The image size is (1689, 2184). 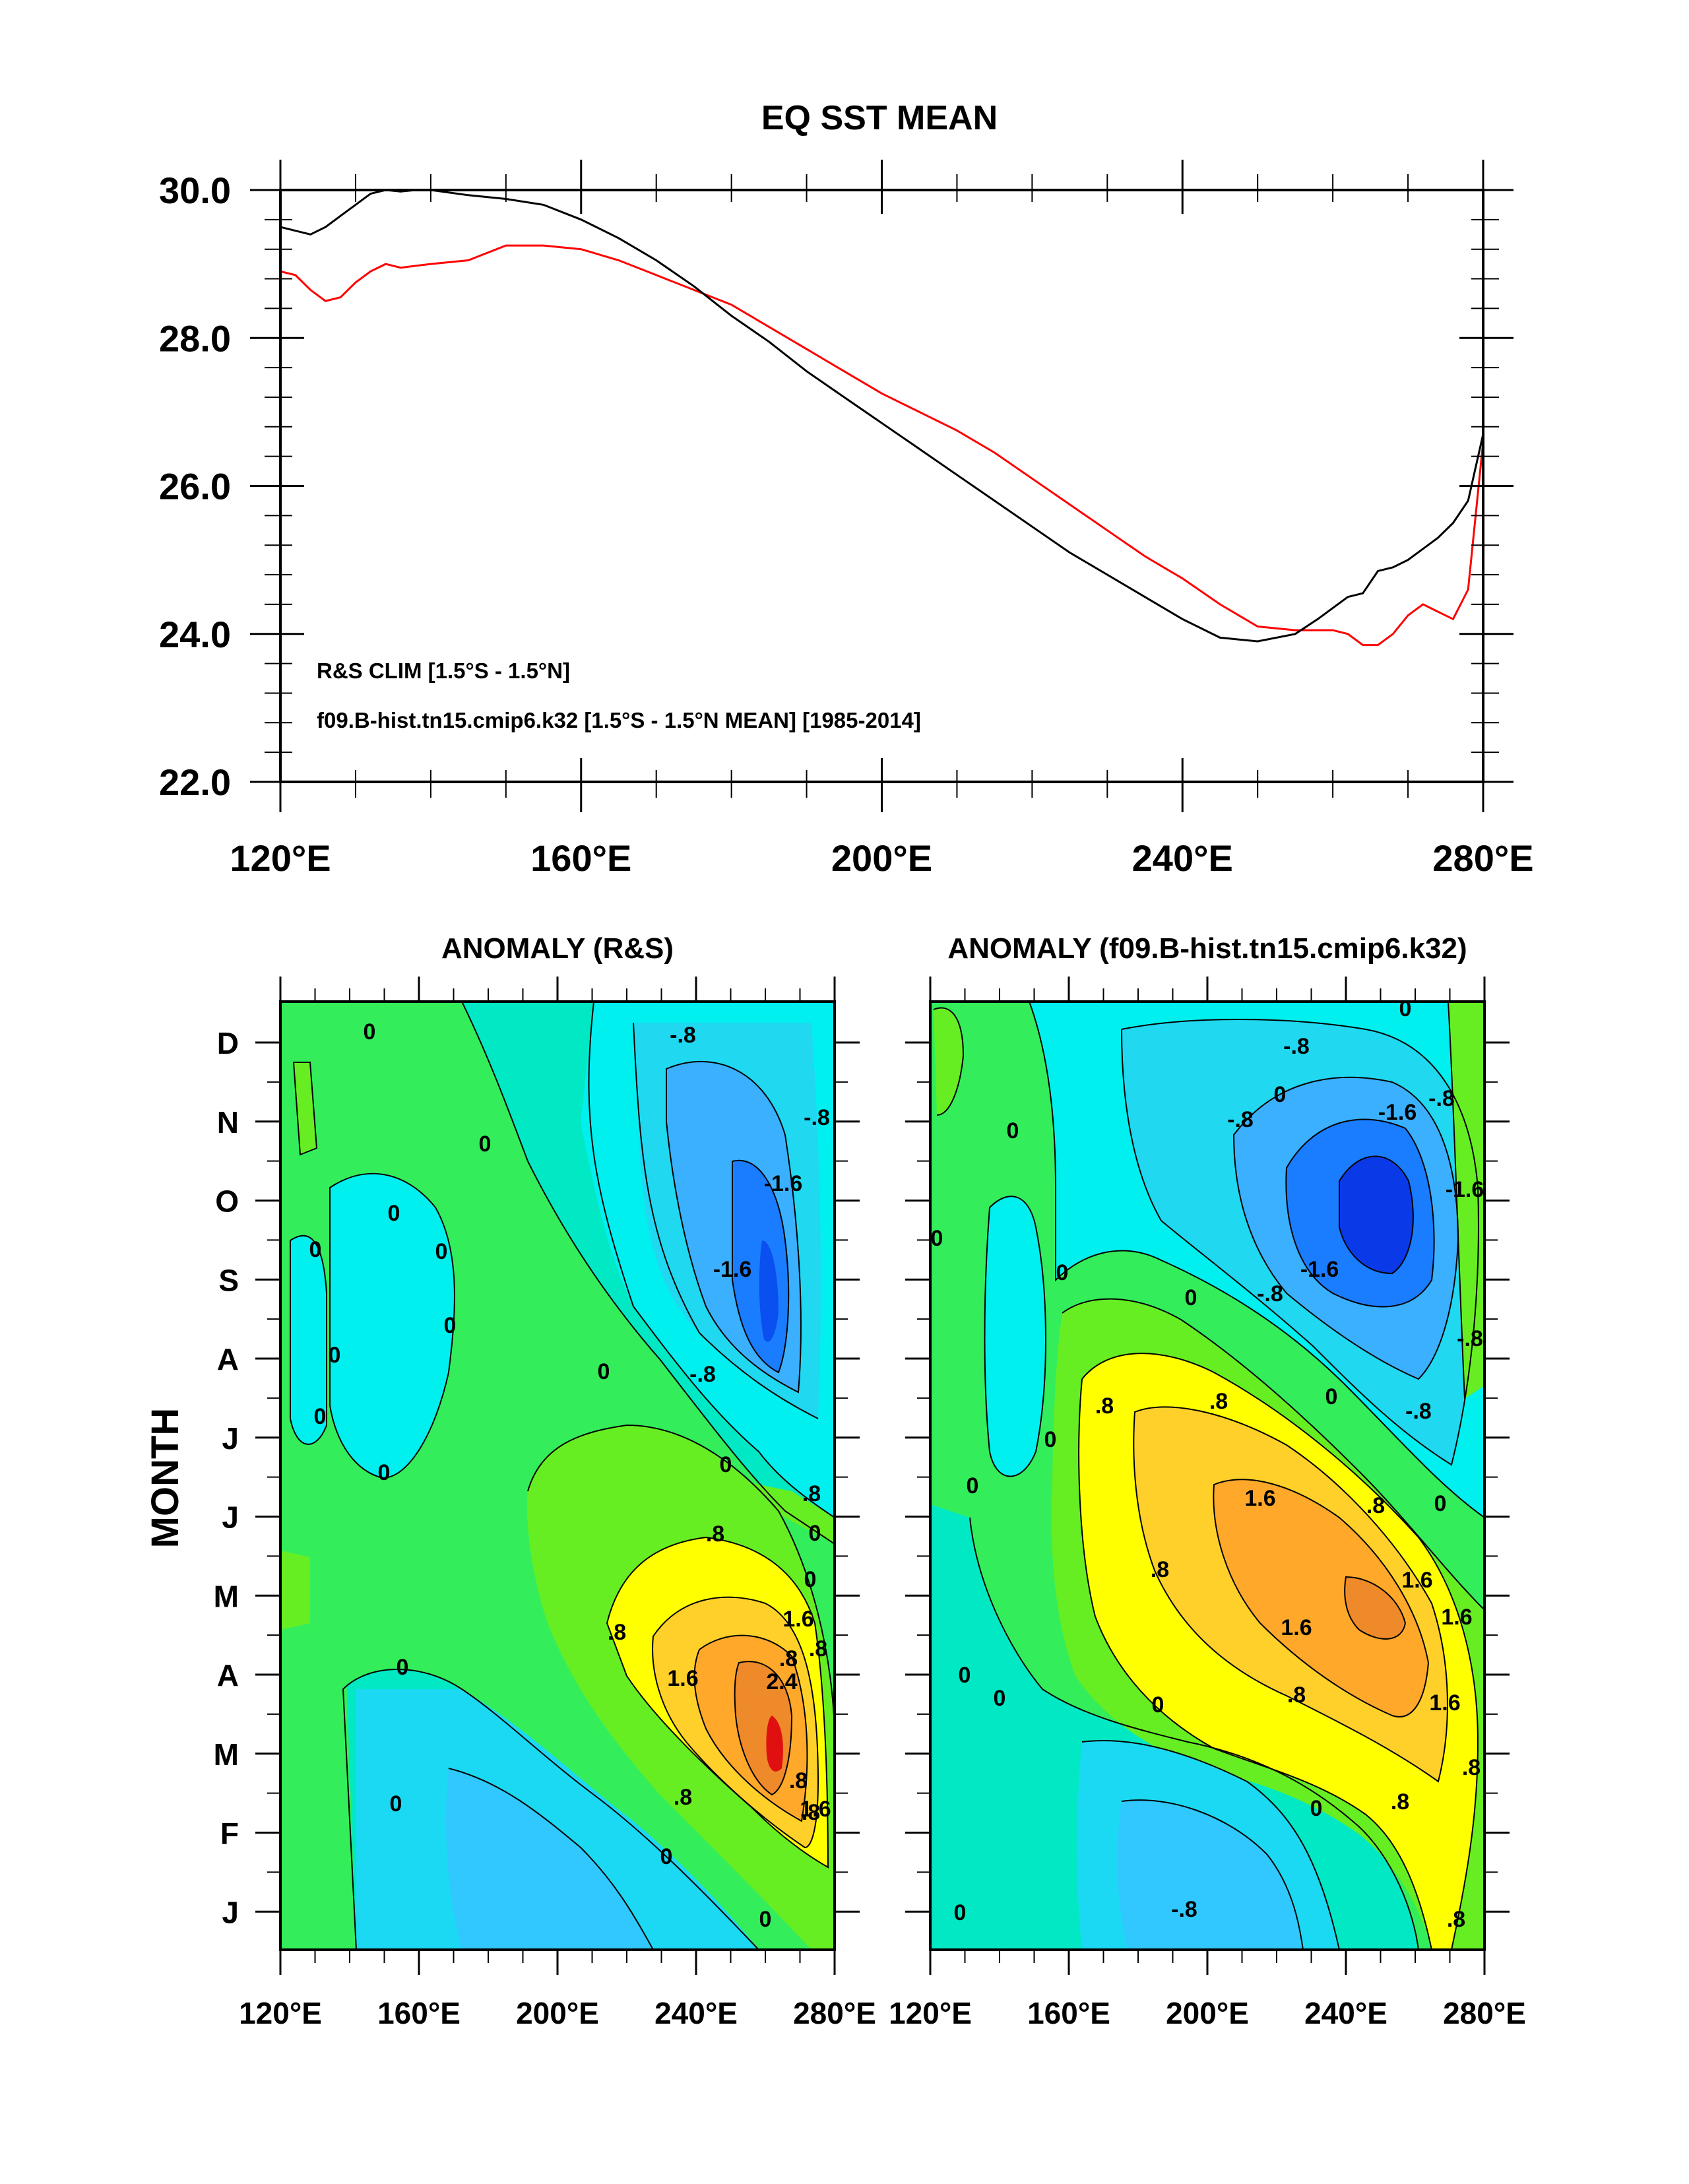 What do you see at coordinates (878, 1122) in the screenshot?
I see `y-tick-label: N` at bounding box center [878, 1122].